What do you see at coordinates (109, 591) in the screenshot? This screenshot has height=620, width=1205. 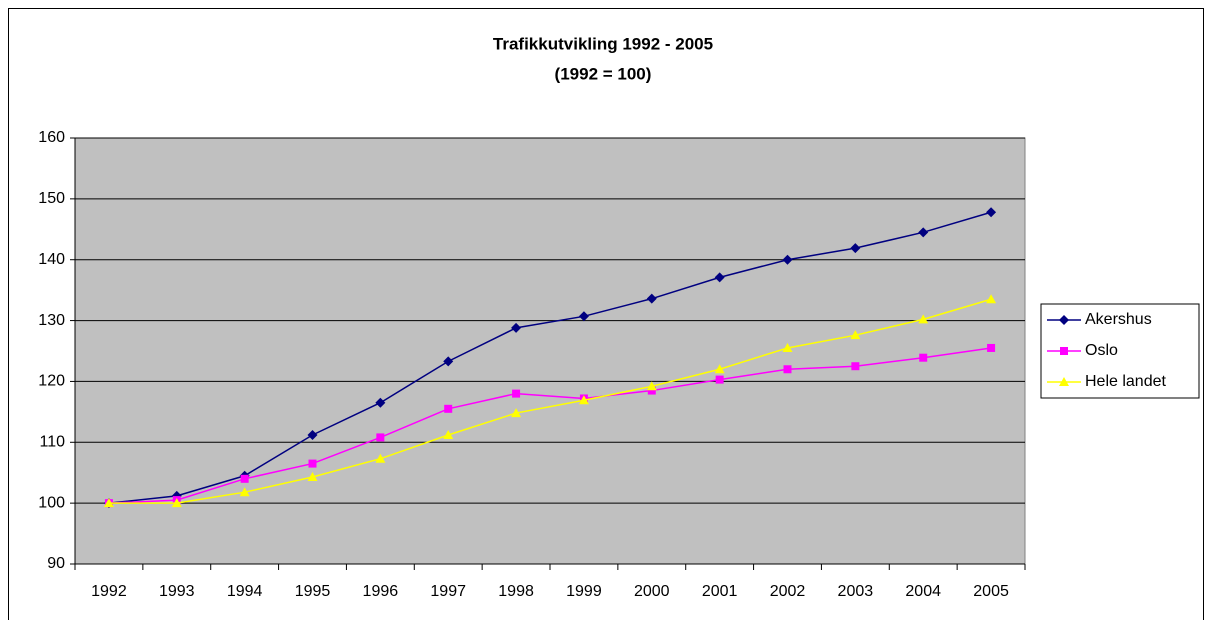 I see `x-tick-label: 1992` at bounding box center [109, 591].